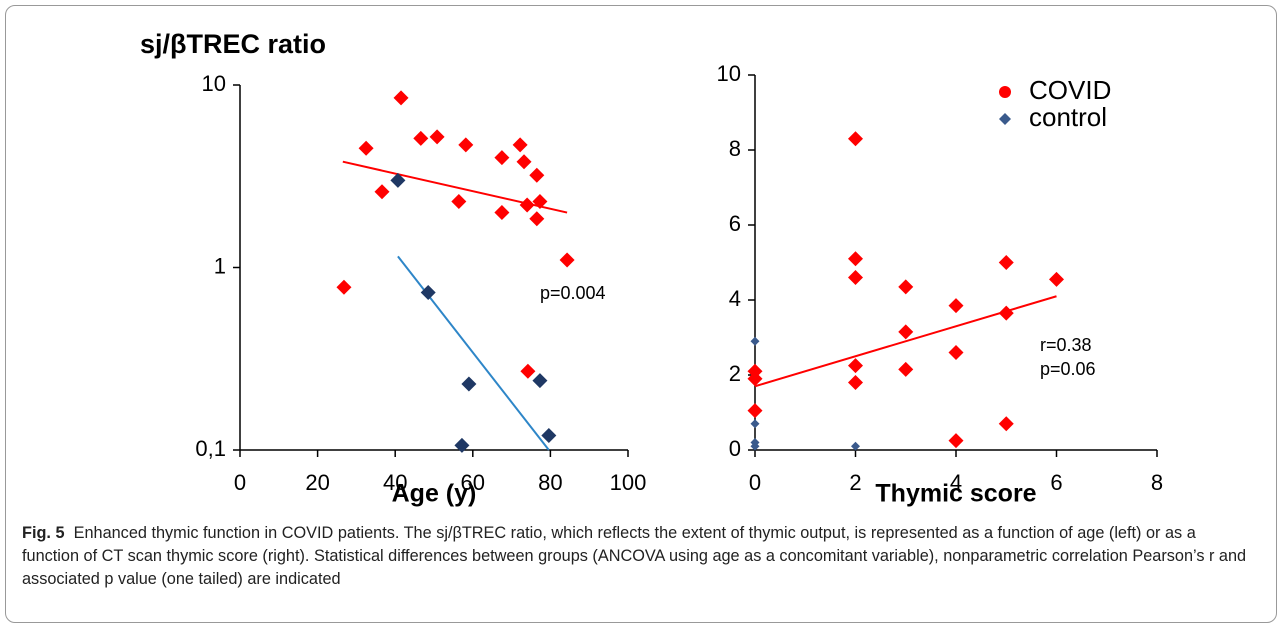 The width and height of the screenshot is (1282, 628). What do you see at coordinates (210, 448) in the screenshot?
I see `y-tick-label: 0,1` at bounding box center [210, 448].